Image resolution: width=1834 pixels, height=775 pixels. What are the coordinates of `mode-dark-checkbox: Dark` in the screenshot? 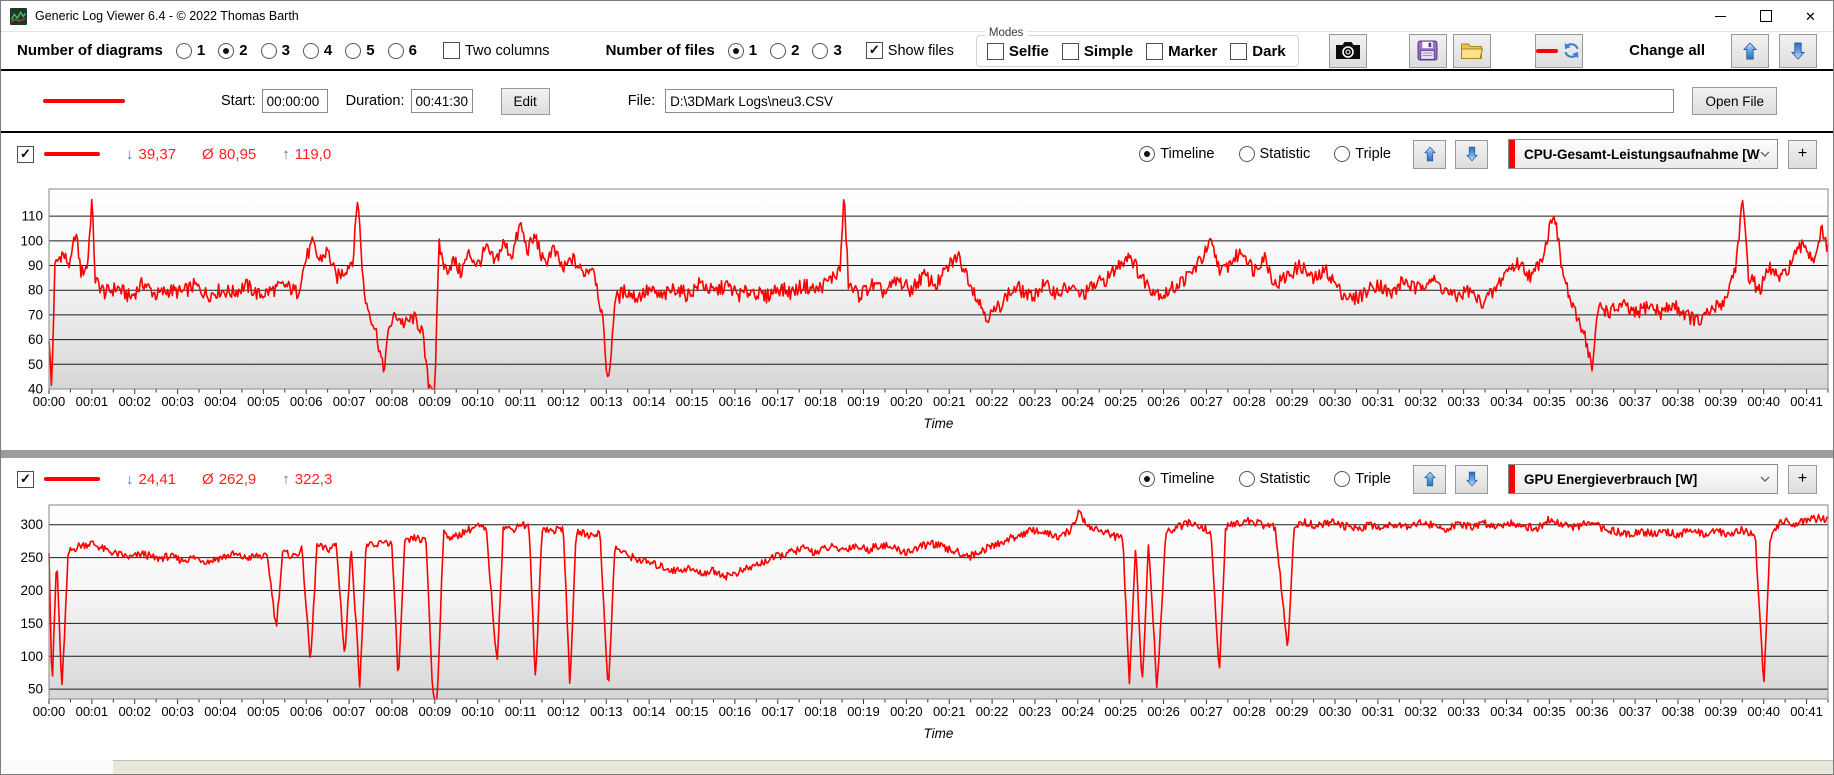 It's located at (1258, 51).